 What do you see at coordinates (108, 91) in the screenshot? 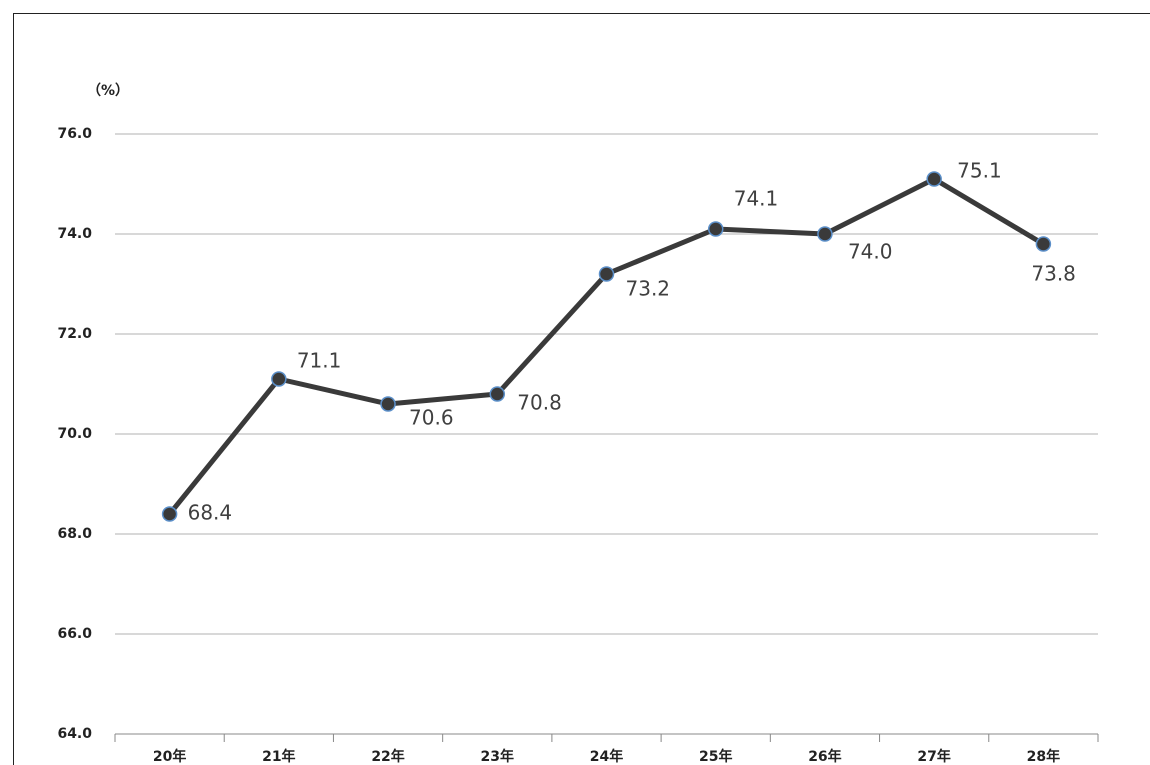
I see `y-unit: （%）` at bounding box center [108, 91].